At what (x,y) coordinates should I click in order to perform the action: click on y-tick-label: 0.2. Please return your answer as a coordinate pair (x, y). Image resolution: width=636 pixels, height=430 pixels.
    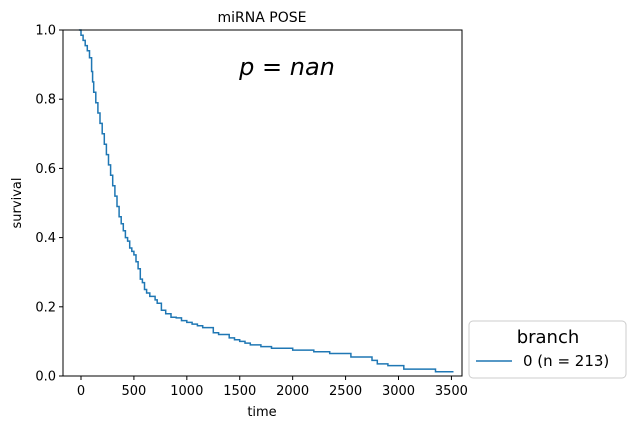
    Looking at the image, I should click on (45, 307).